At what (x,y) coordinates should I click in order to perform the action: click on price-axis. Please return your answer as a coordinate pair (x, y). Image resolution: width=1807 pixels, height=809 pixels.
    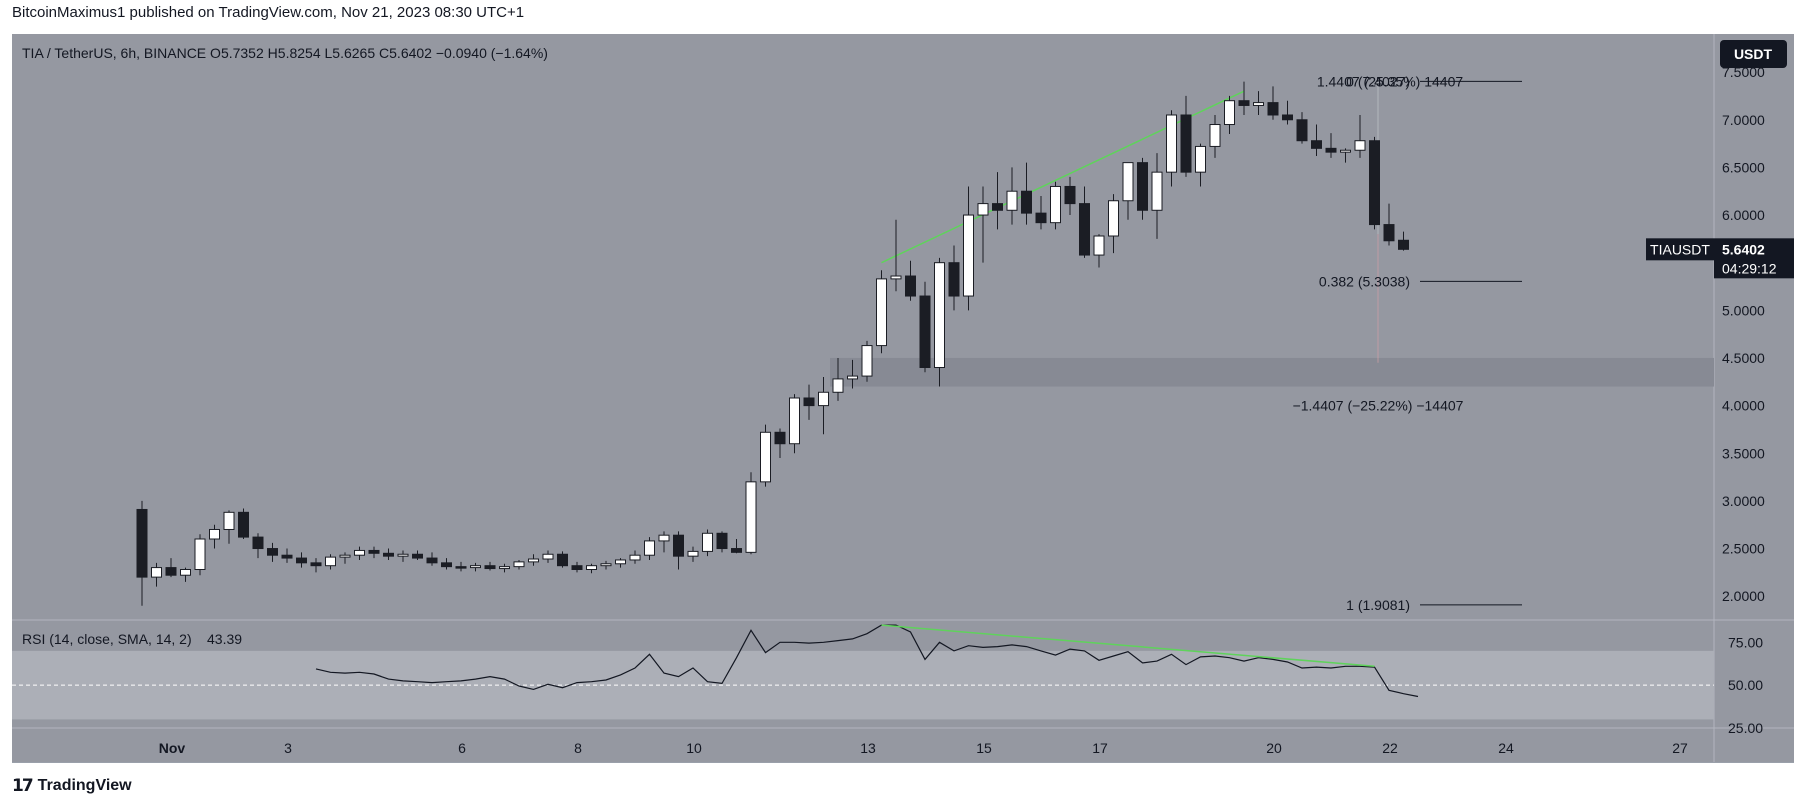
    Looking at the image, I should click on (1754, 381).